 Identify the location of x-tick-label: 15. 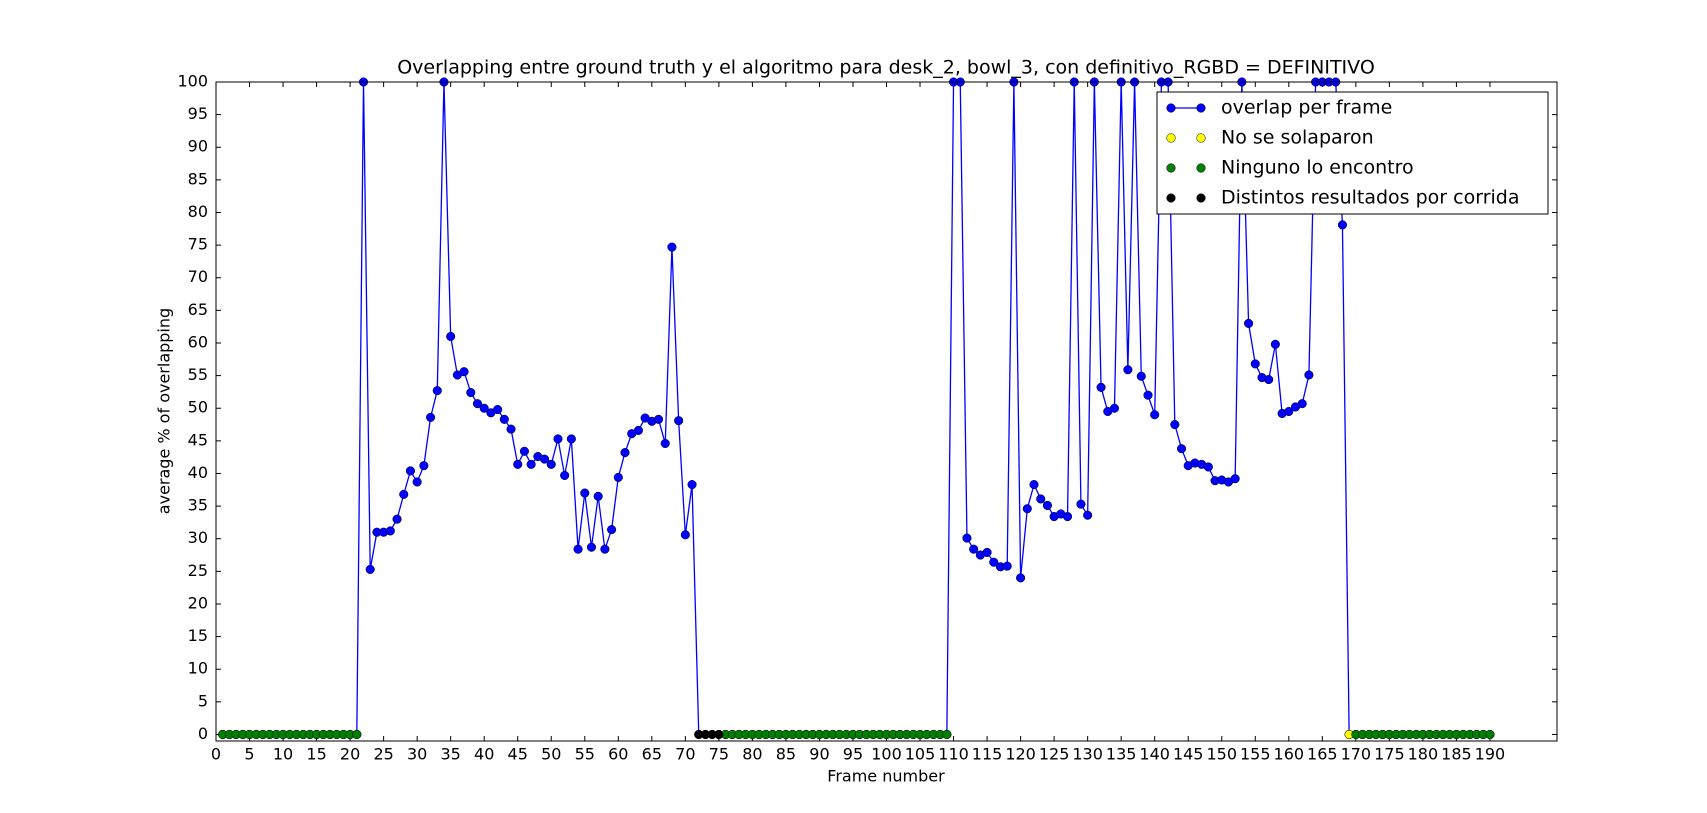
(316, 754).